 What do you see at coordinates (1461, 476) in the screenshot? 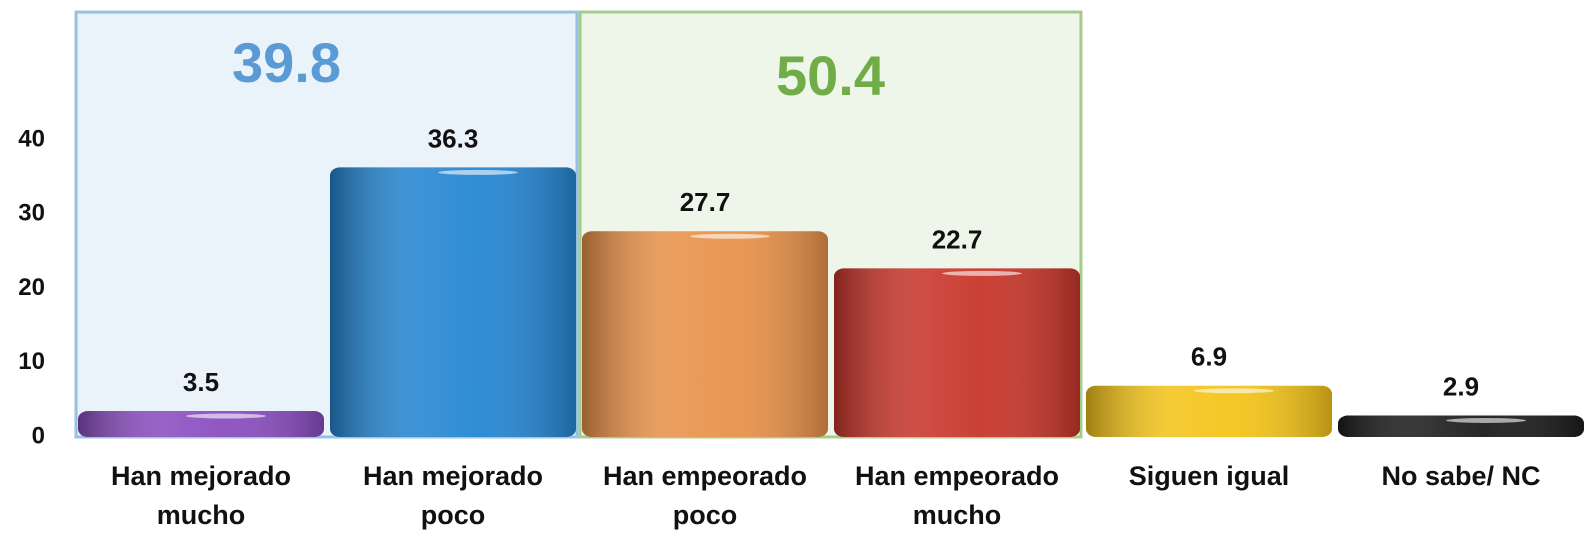
I see `x-tick-label: No sabe/ NC` at bounding box center [1461, 476].